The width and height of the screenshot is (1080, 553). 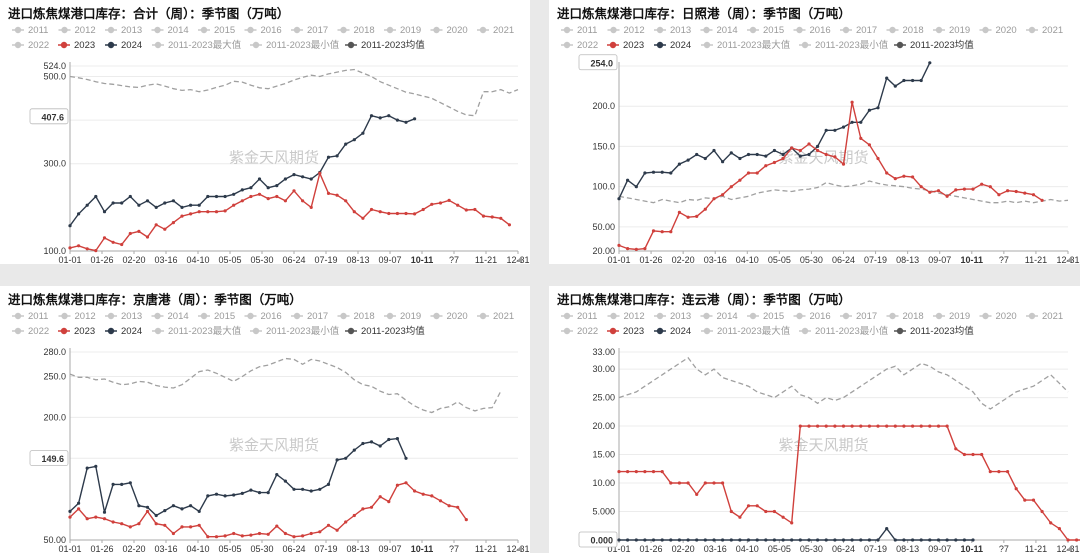 I want to click on legend-label-2011-2023均值: 2011-2023均值, so click(x=393, y=45).